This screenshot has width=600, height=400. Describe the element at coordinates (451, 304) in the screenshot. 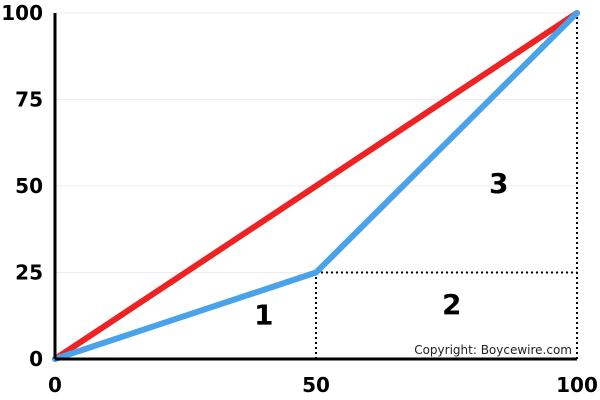

I see `region-label-2: 2` at that location.